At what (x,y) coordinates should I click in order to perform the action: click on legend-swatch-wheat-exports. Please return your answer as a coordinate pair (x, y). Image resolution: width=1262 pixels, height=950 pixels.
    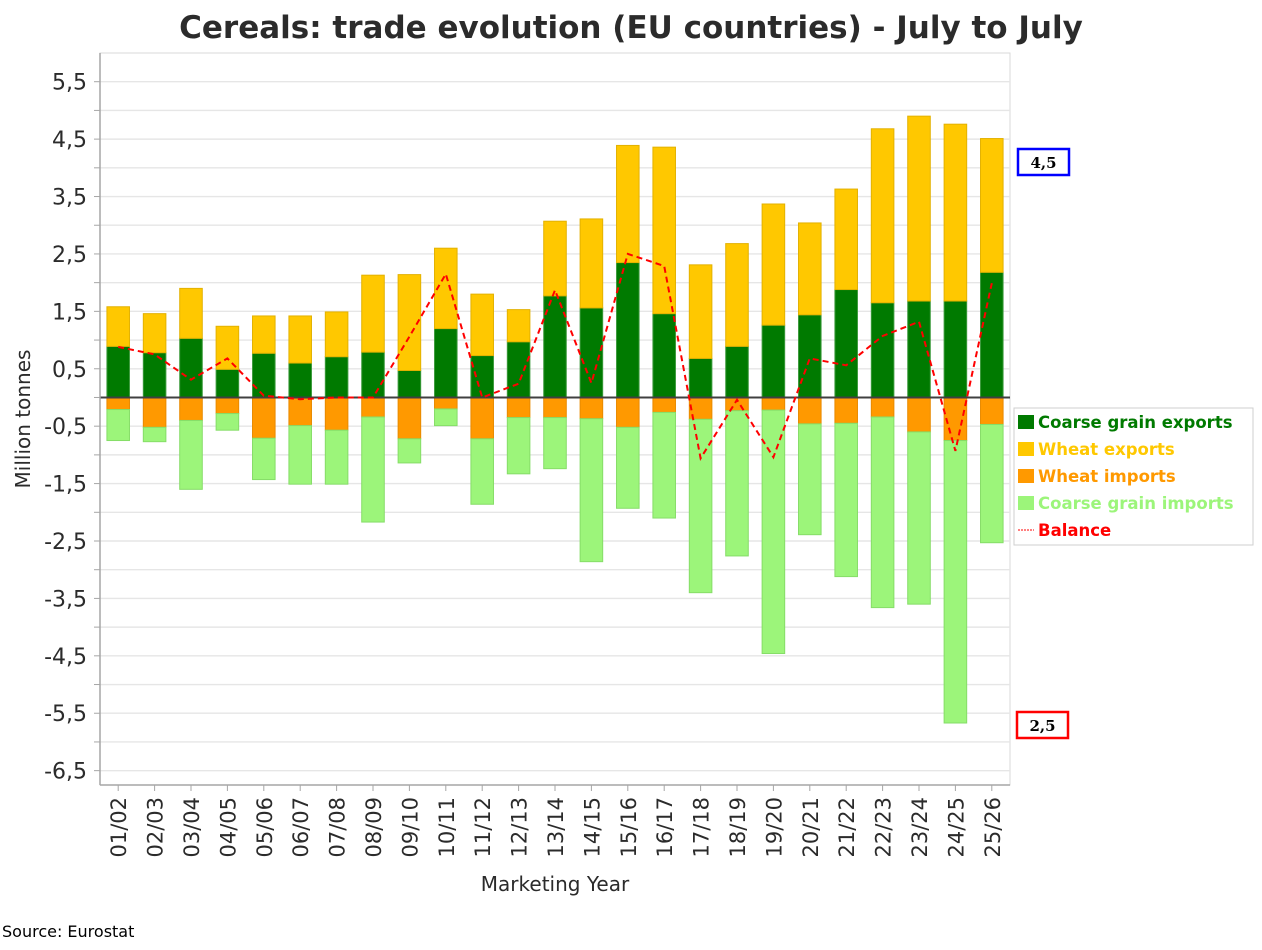
    Looking at the image, I should click on (1026, 449).